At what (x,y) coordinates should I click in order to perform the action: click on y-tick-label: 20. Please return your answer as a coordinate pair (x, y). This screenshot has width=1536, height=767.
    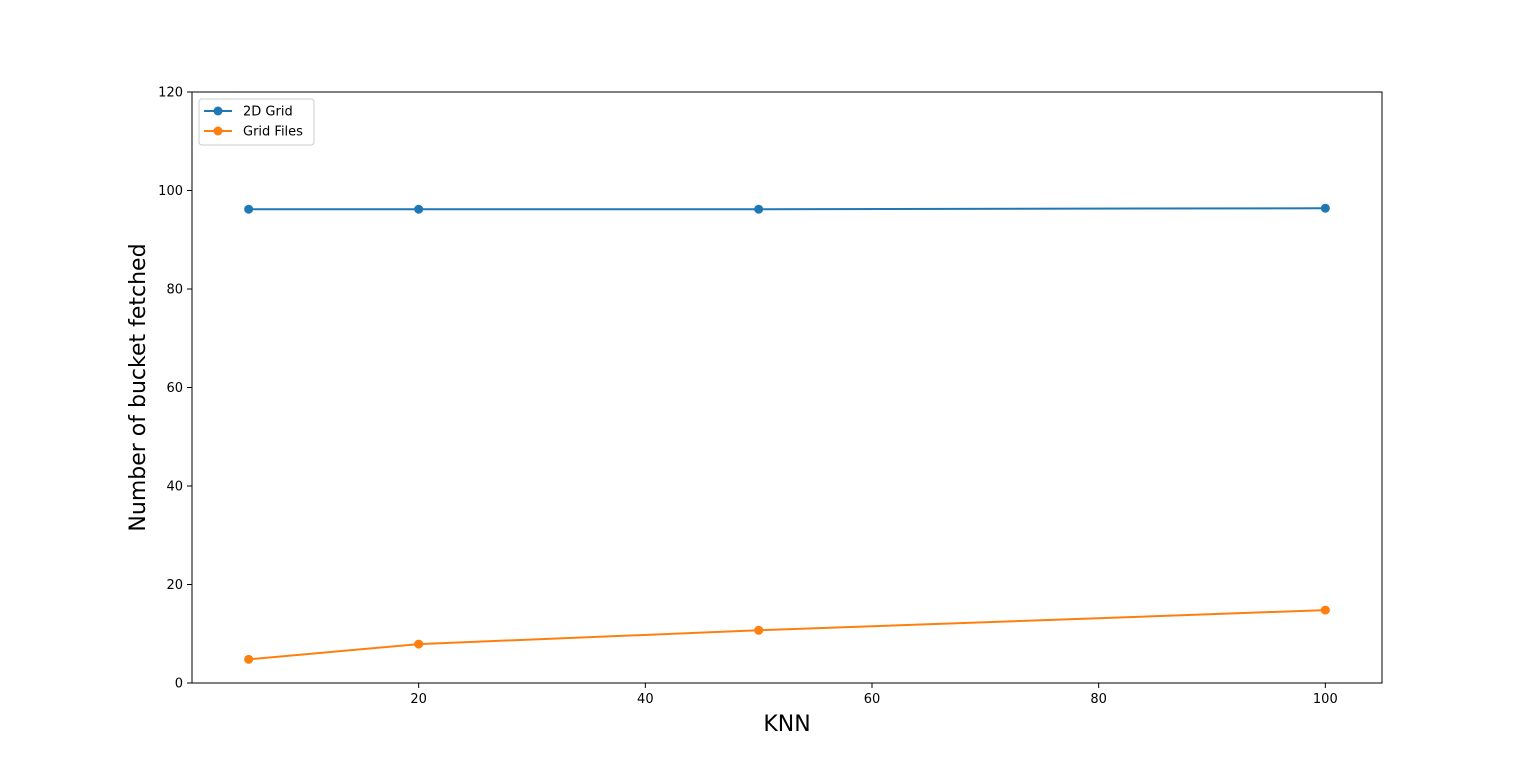
    Looking at the image, I should click on (174, 585).